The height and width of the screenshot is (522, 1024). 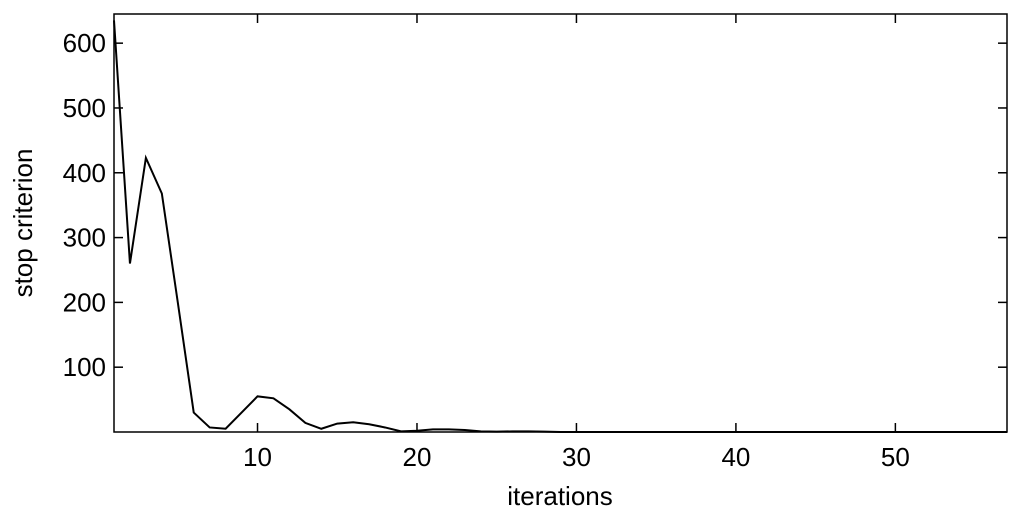 What do you see at coordinates (560, 496) in the screenshot?
I see `x-axis-label: iterations` at bounding box center [560, 496].